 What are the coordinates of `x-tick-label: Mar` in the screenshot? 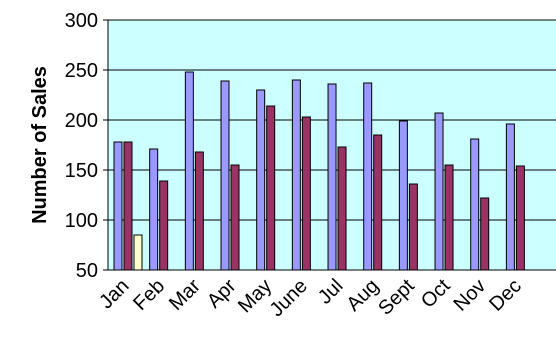 It's located at (185, 295).